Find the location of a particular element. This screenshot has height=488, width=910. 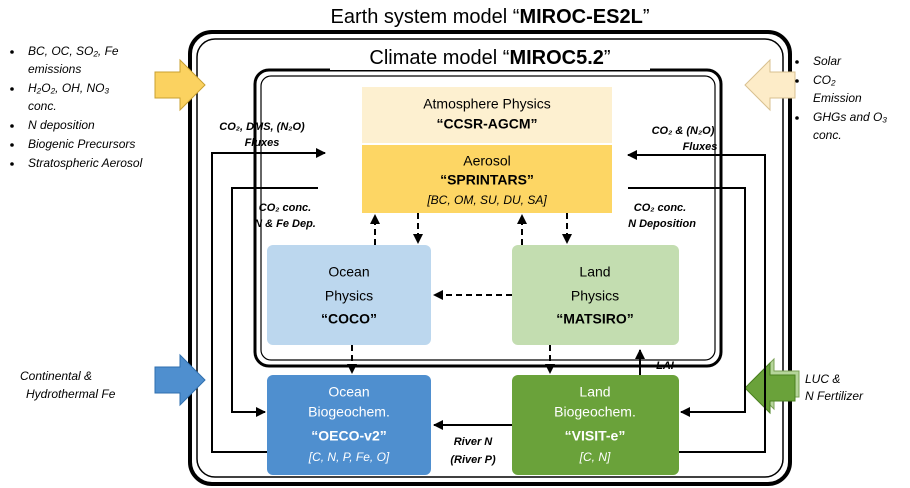

aerosol-box is located at coordinates (487, 179).